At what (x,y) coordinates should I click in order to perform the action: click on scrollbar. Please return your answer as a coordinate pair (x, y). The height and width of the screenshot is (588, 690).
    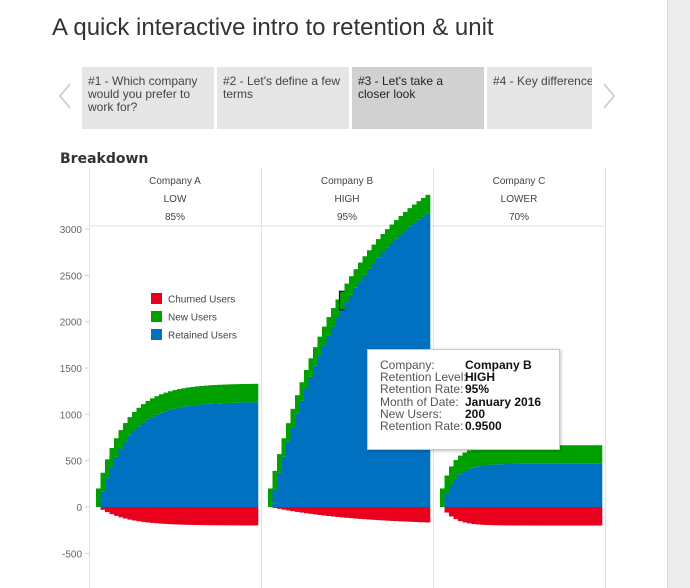
    Looking at the image, I should click on (678, 294).